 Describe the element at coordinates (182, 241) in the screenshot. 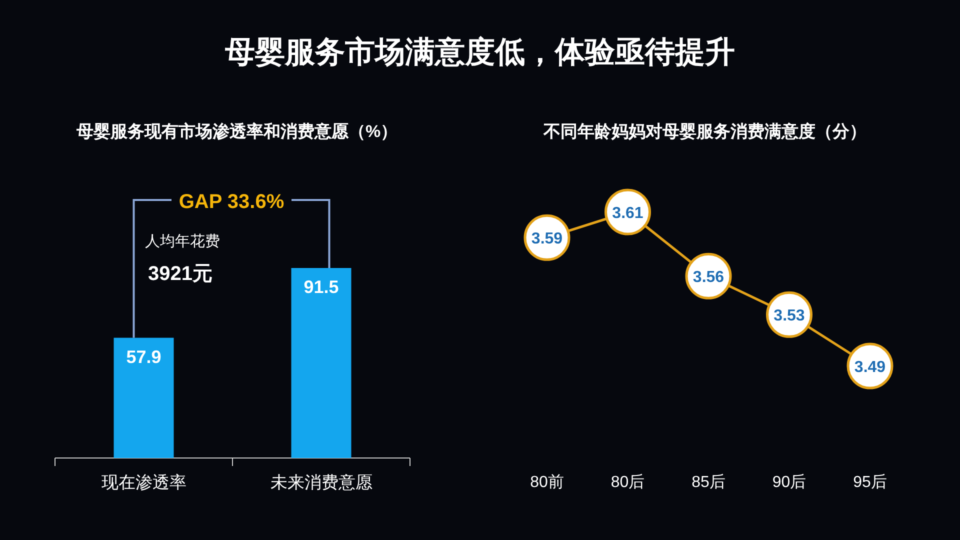

I see `text: 人均年花费` at that location.